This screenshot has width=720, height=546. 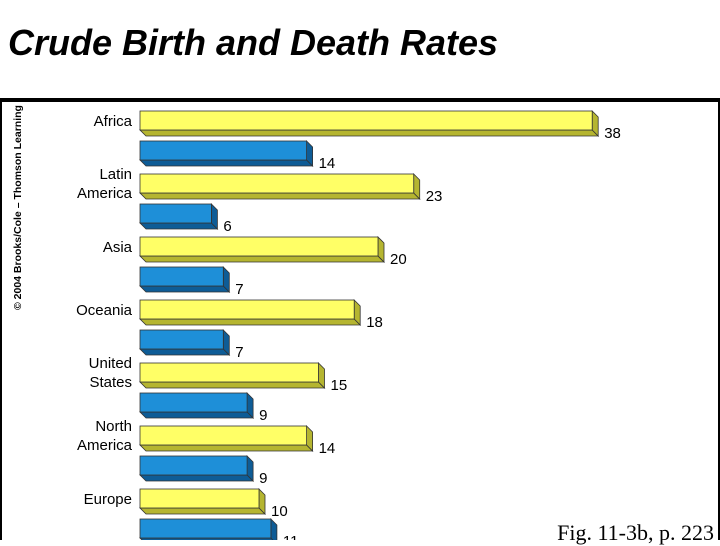 What do you see at coordinates (202, 511) in the screenshot?
I see `birth-bar-europe-bottom` at bounding box center [202, 511].